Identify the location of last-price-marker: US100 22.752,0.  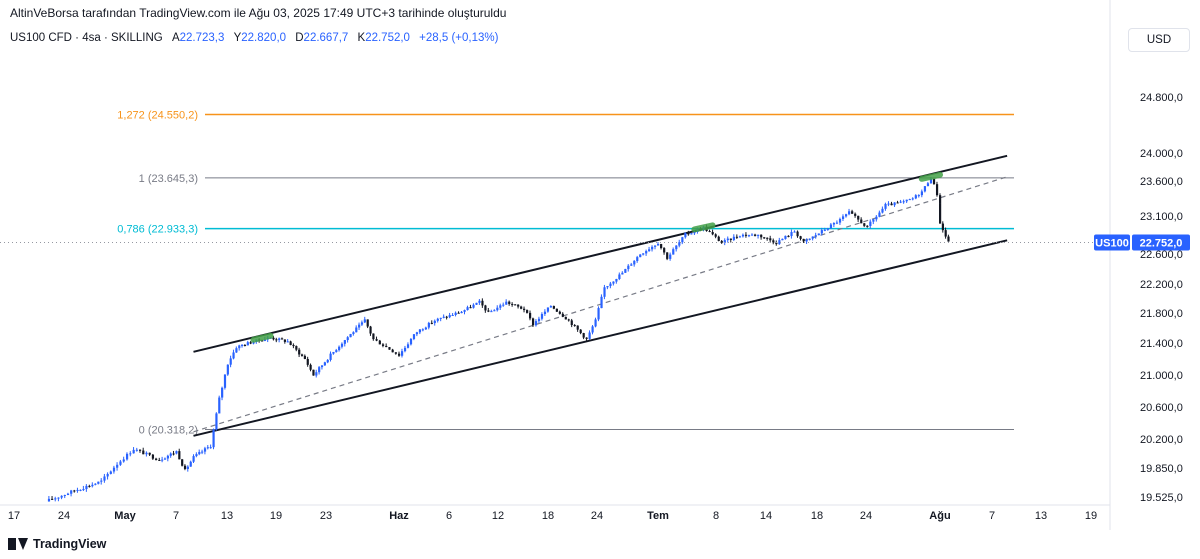
(595, 242).